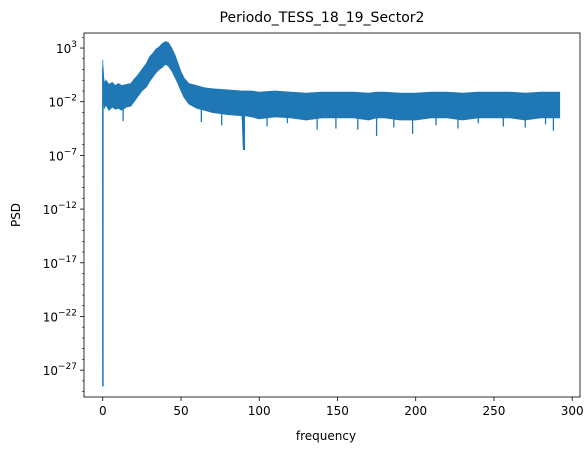  I want to click on y-tick-label: 10⁻⁷, so click(62, 155).